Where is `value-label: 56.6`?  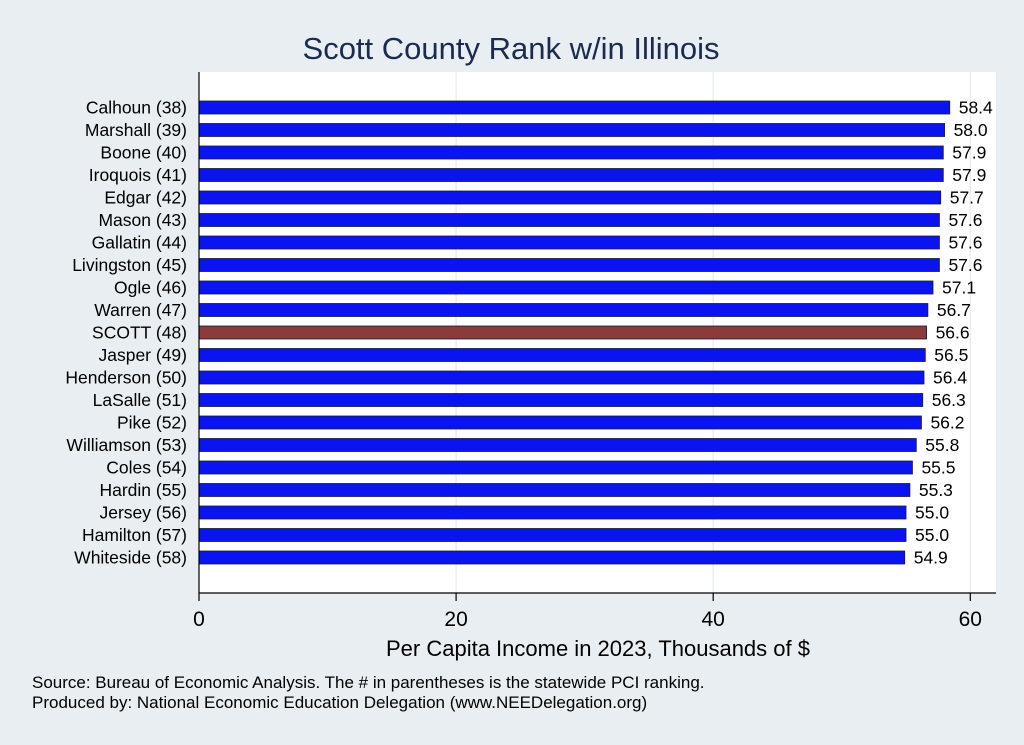
value-label: 56.6 is located at coordinates (953, 333).